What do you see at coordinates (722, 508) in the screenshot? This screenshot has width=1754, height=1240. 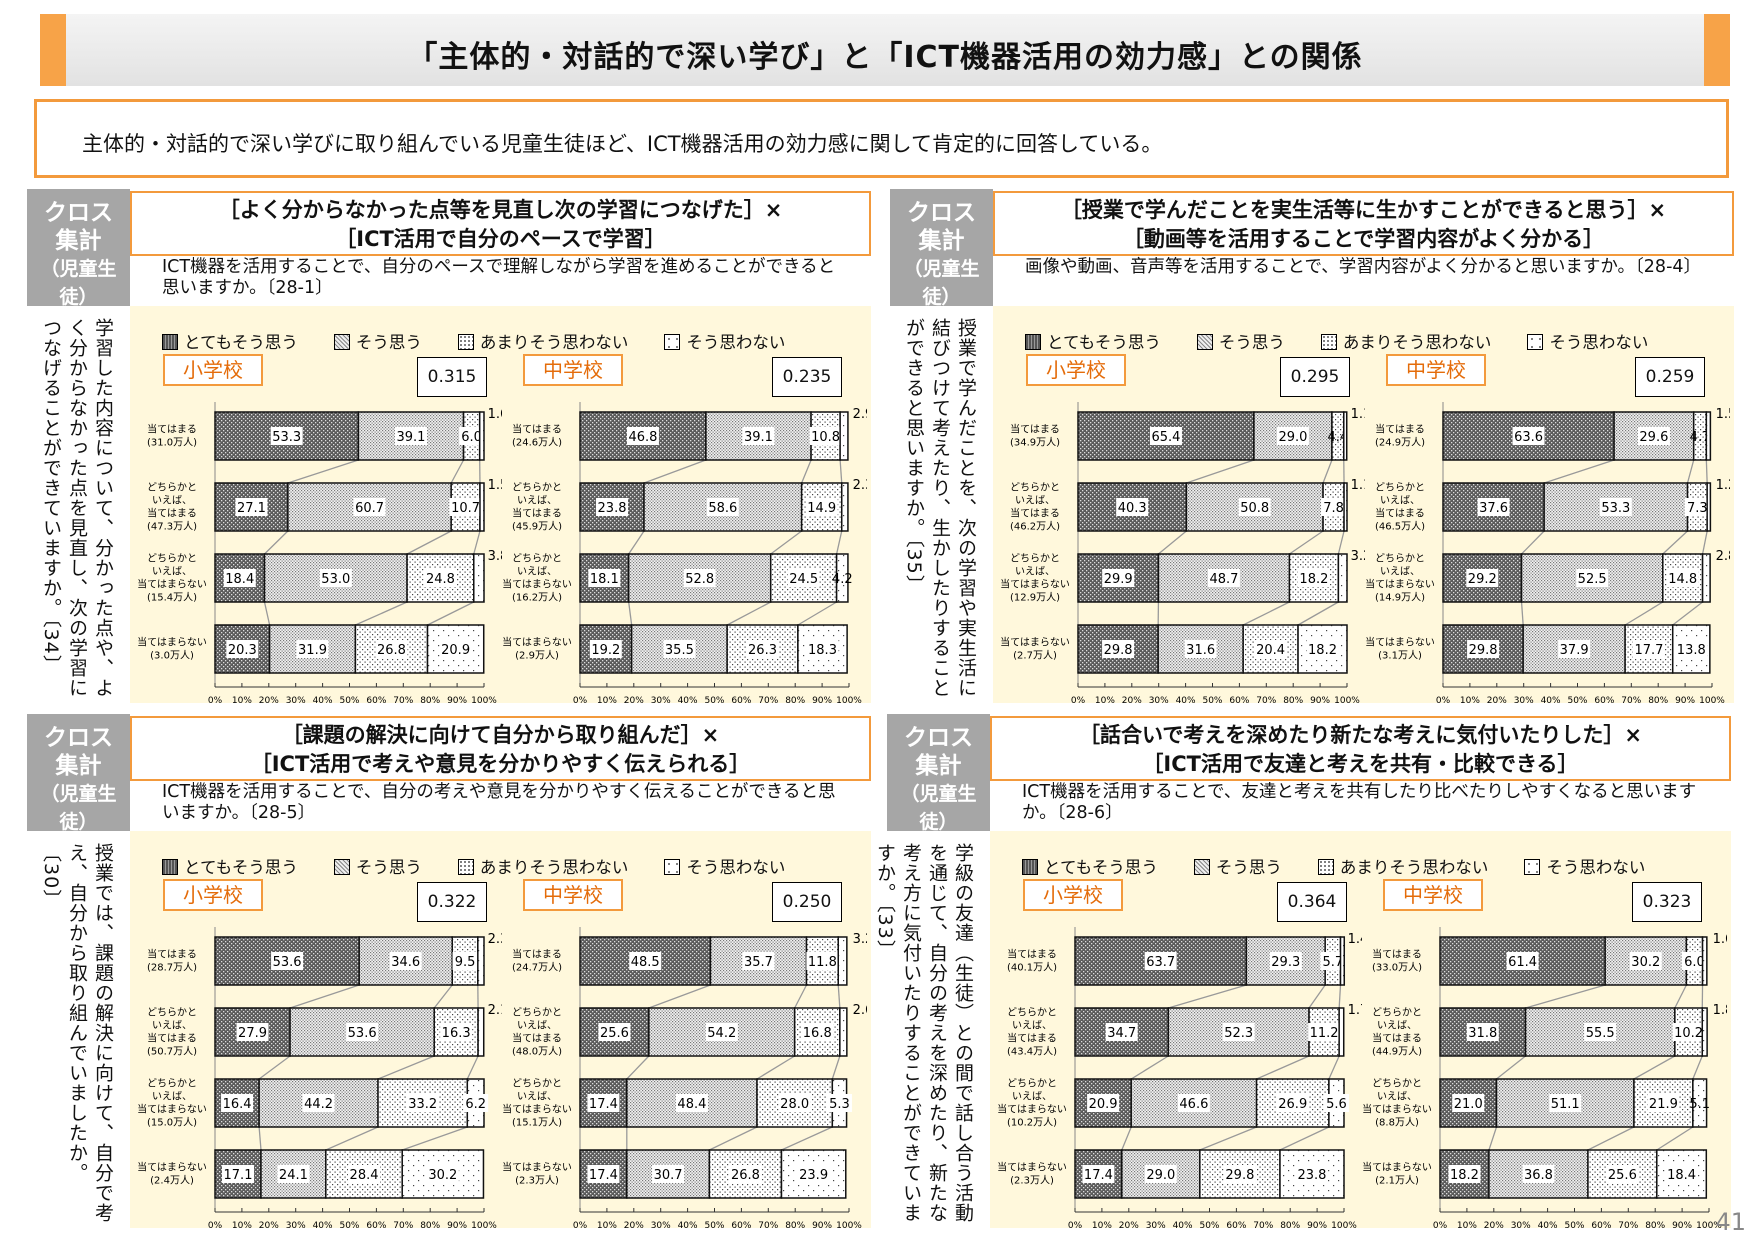 I see `data-label: 58.6` at bounding box center [722, 508].